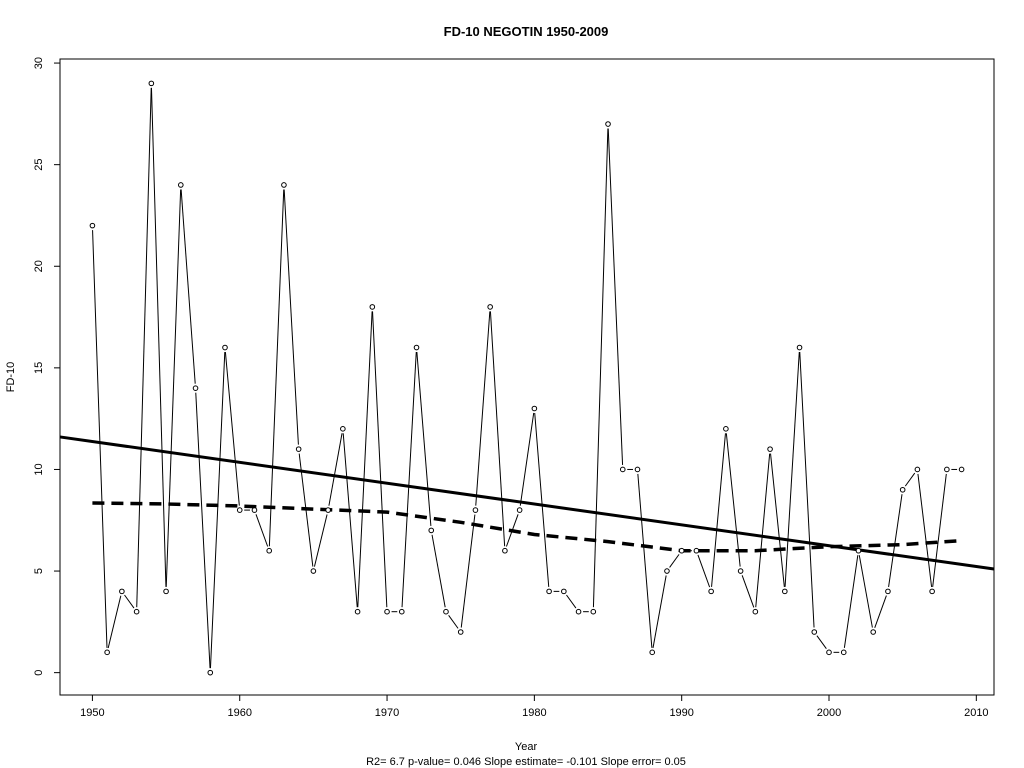 This screenshot has height=768, width=1024. Describe the element at coordinates (39, 368) in the screenshot. I see `y-tick-label: 15` at that location.